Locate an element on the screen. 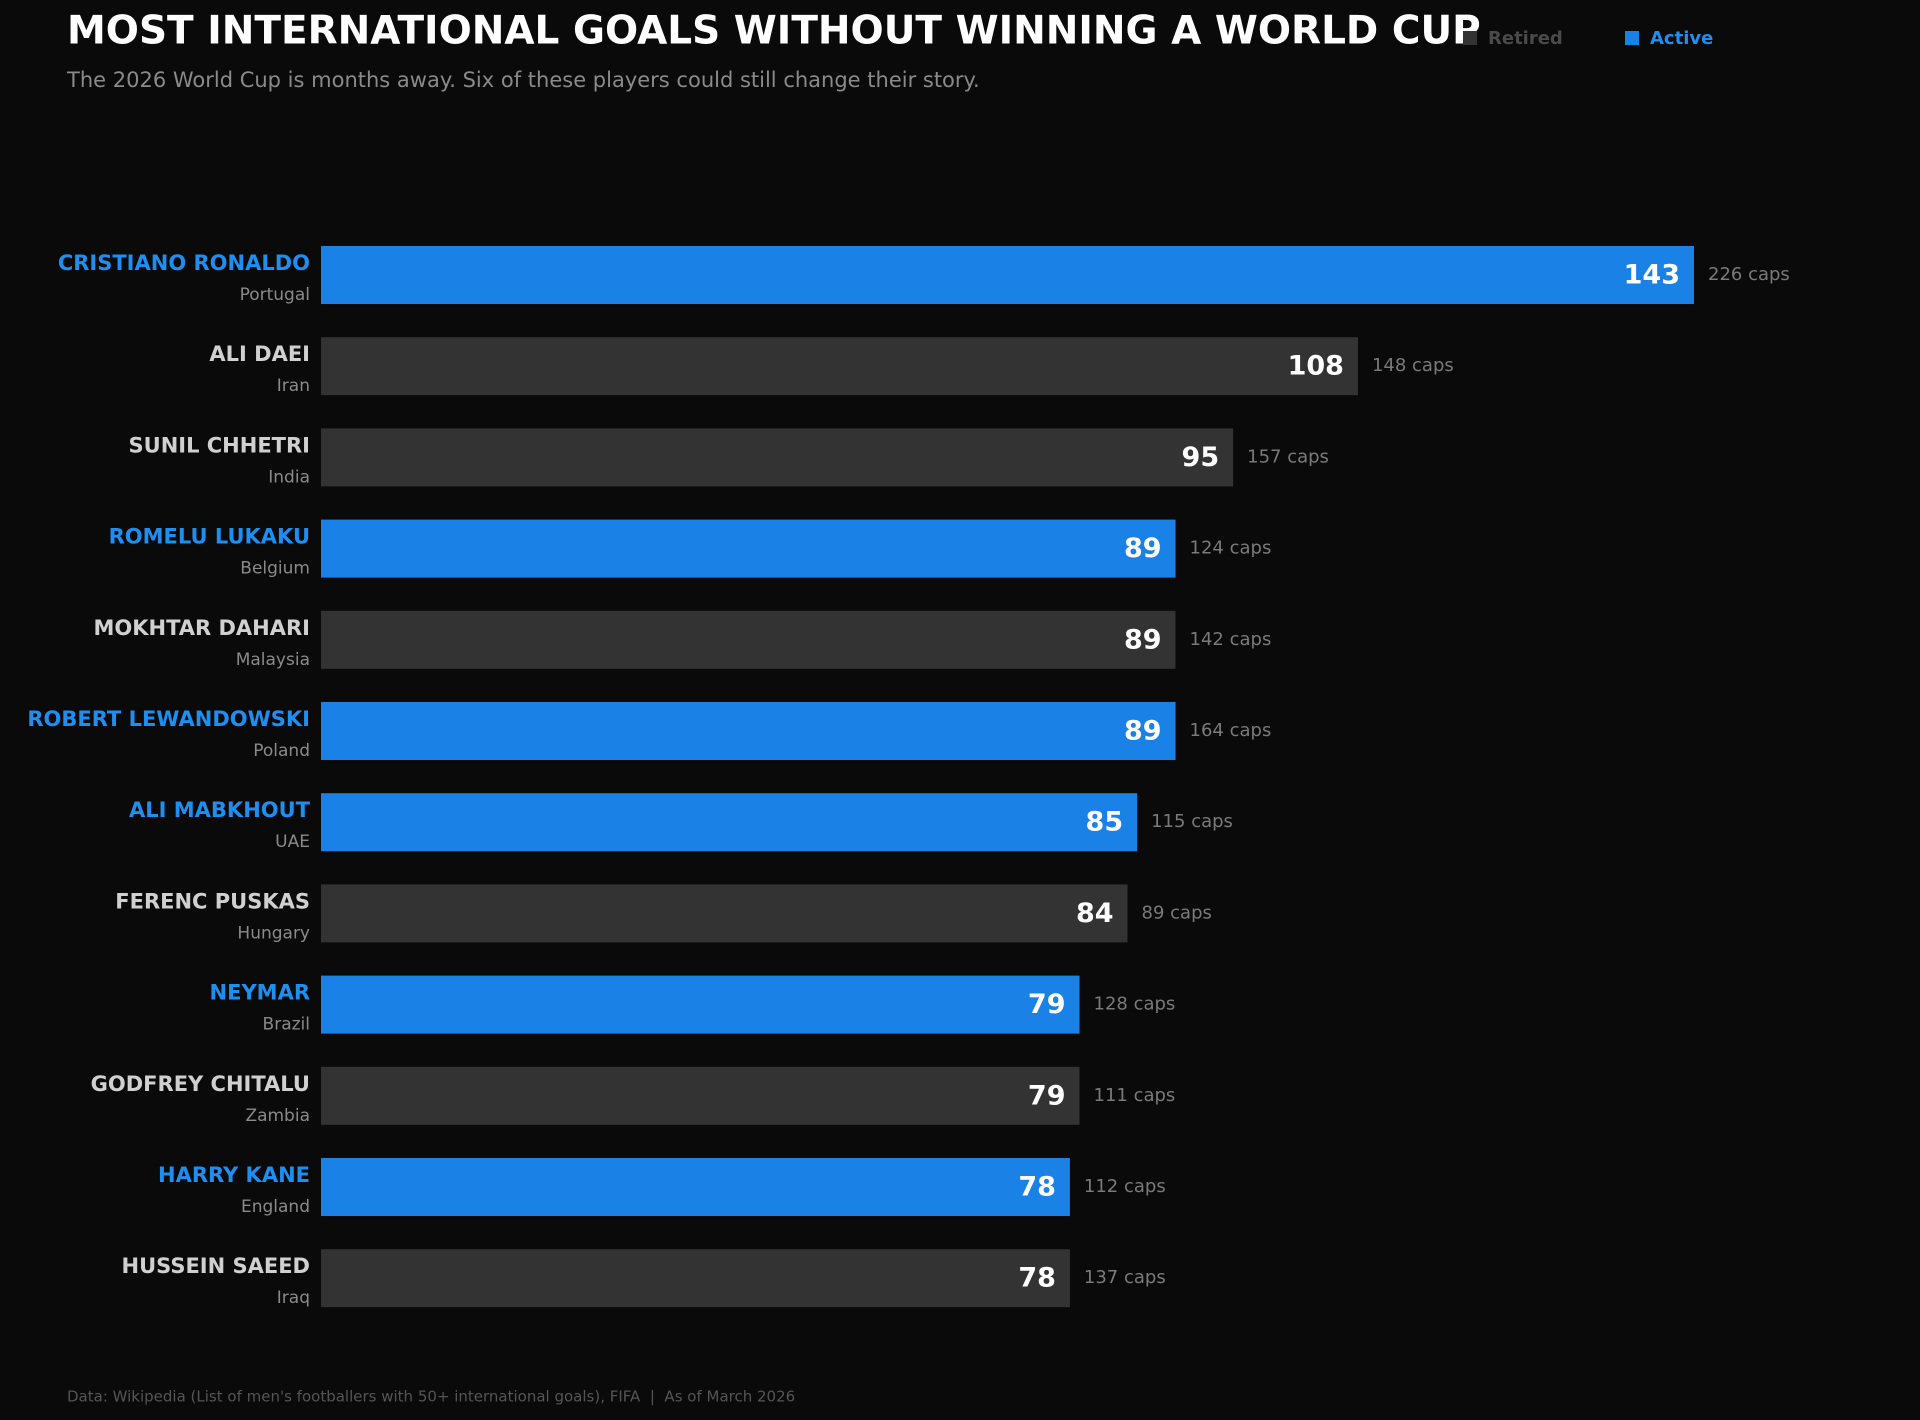 This screenshot has width=1920, height=1420. value-label: 84 is located at coordinates (1095, 913).